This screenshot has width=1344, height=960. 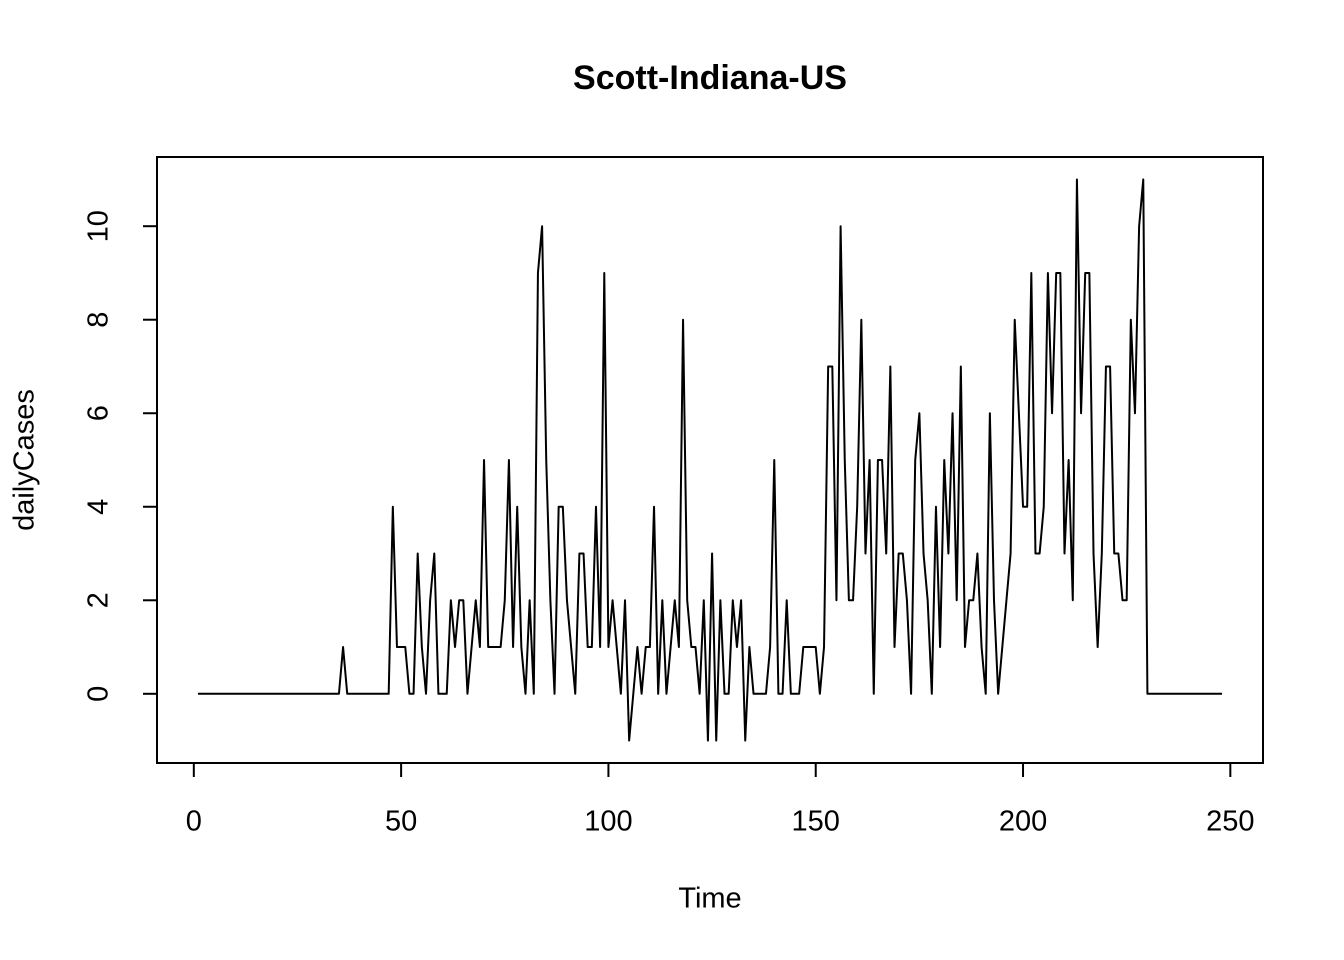 What do you see at coordinates (25, 460) in the screenshot?
I see `y-axis-label: dailyCases` at bounding box center [25, 460].